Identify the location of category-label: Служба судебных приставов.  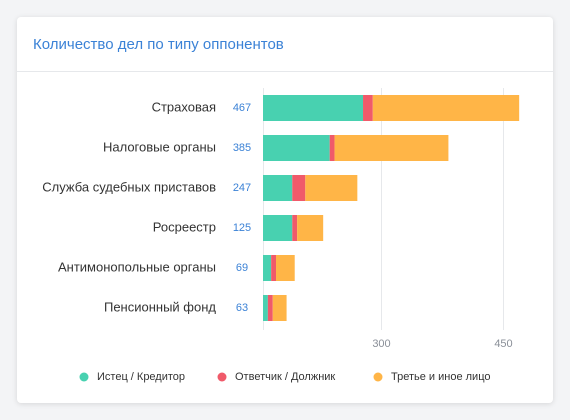
(129, 186).